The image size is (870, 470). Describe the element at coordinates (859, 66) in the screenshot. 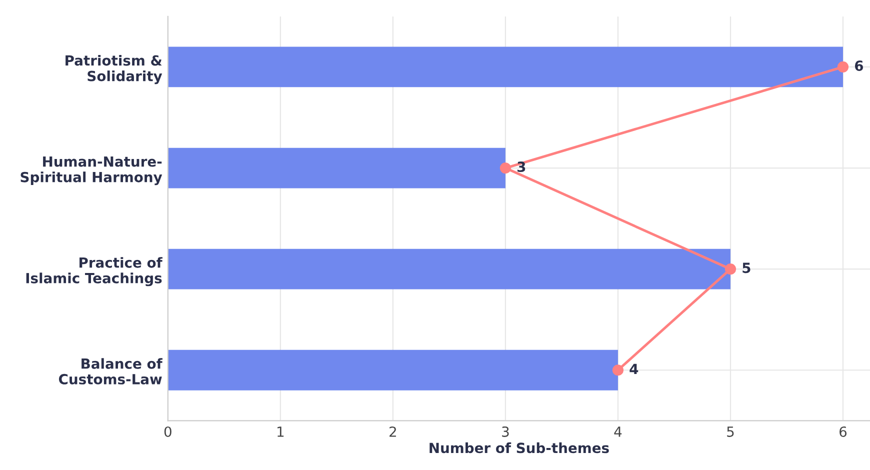

I see `data-label: 6` at that location.